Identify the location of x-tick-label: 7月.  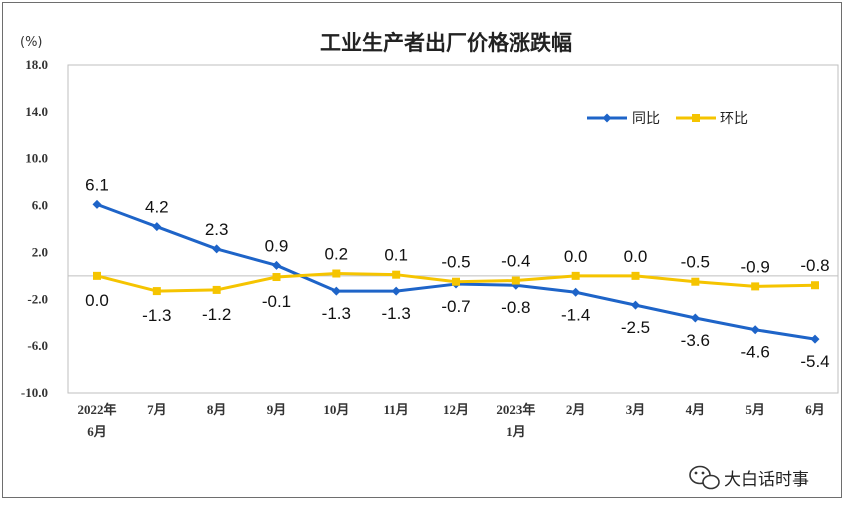
(157, 409).